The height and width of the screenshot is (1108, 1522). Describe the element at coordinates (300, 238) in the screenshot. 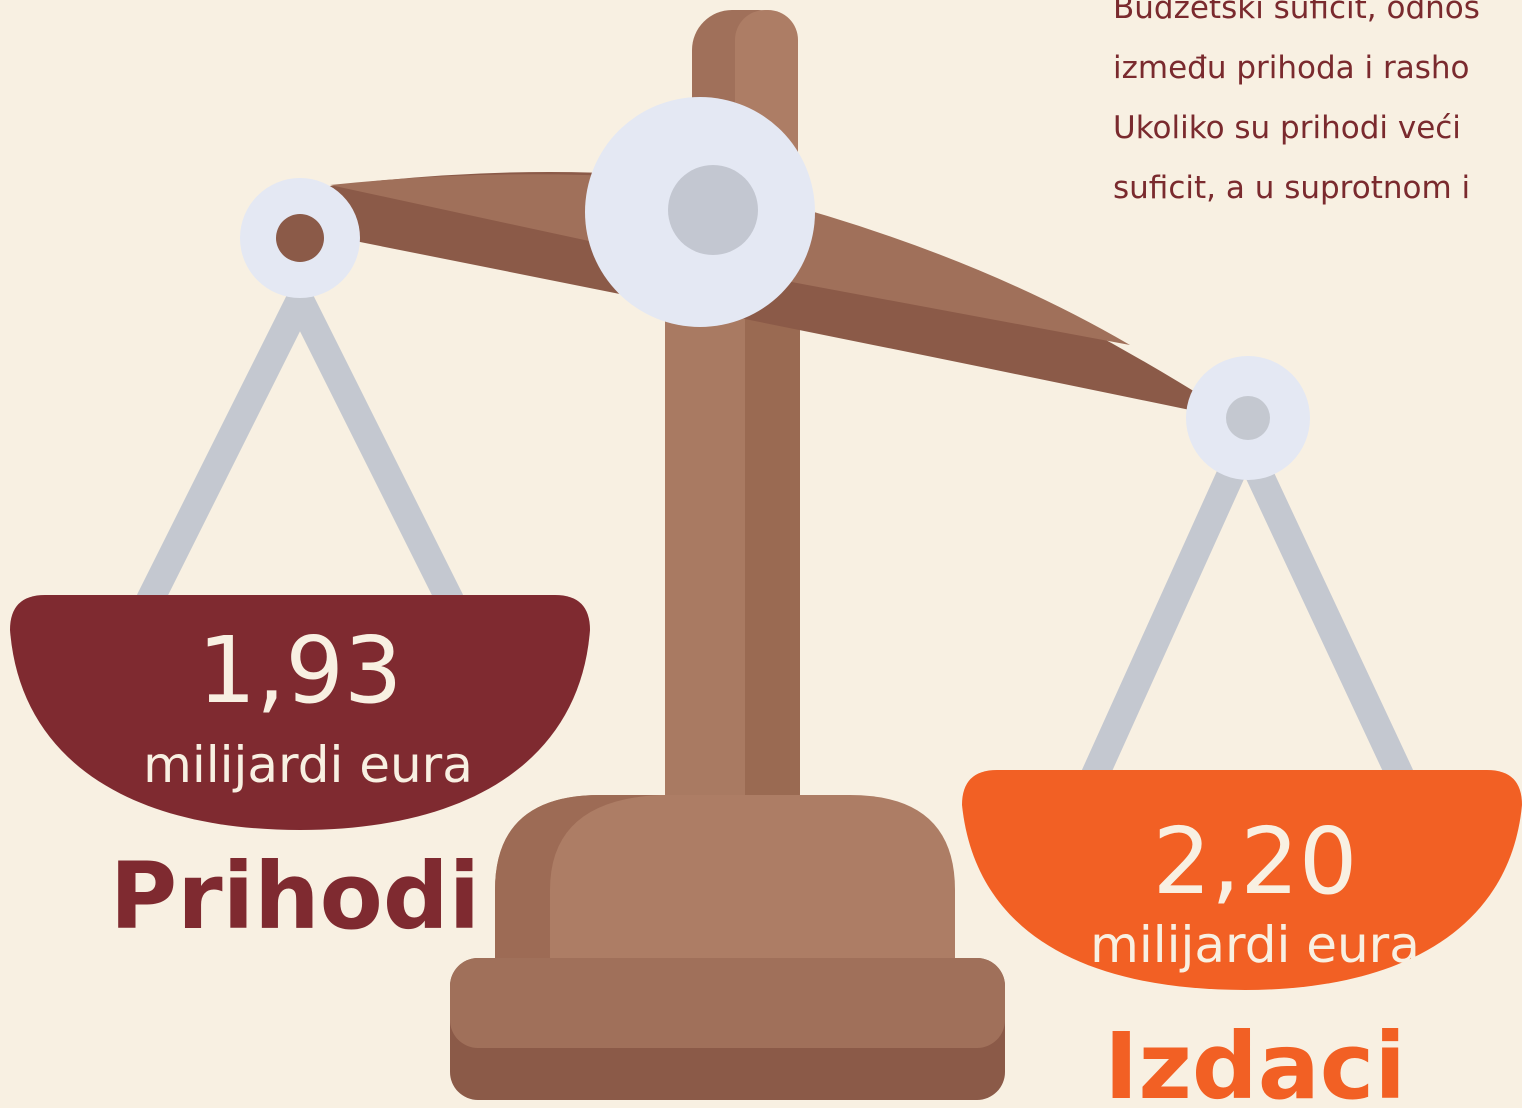

I see `left-hinge-hole` at that location.